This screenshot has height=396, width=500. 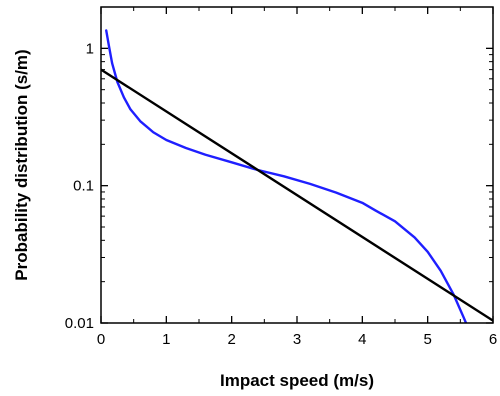 What do you see at coordinates (427, 339) in the screenshot?
I see `x-tick-label: 5` at bounding box center [427, 339].